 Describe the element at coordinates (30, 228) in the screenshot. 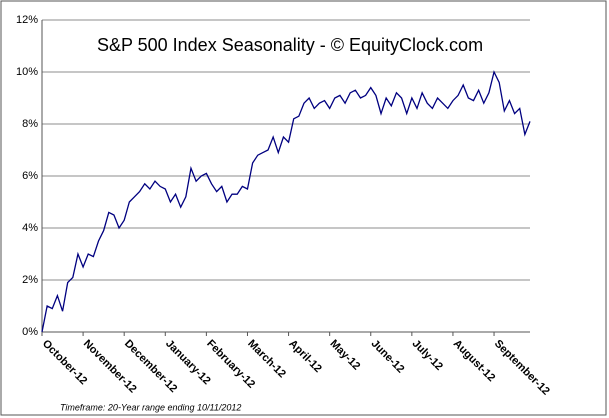

I see `y-tick-label: 4%` at that location.